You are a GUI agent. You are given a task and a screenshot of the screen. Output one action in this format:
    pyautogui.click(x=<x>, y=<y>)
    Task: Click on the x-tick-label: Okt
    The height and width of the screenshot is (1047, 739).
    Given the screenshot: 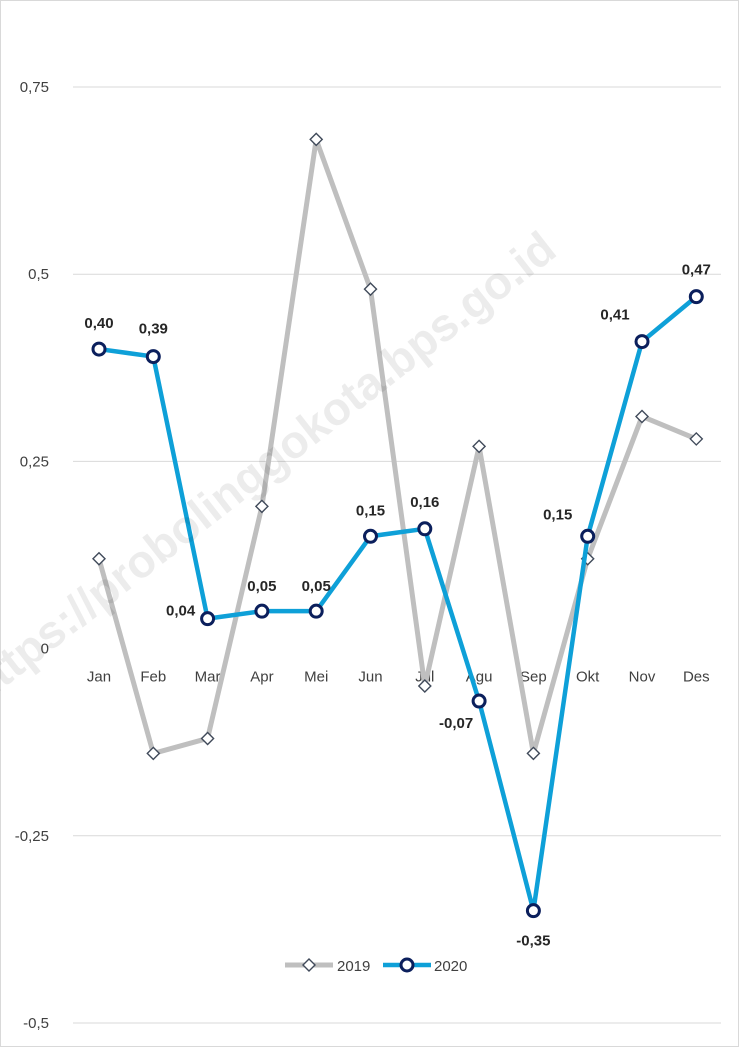 What is the action you would take?
    pyautogui.click(x=588, y=677)
    